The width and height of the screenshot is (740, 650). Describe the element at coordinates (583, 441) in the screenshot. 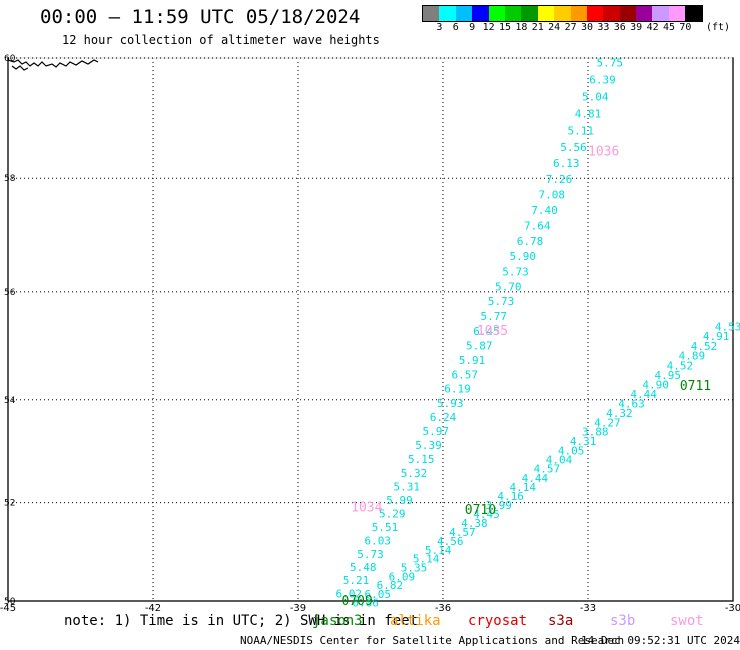

I see `wave-height-value: 4.31` at that location.